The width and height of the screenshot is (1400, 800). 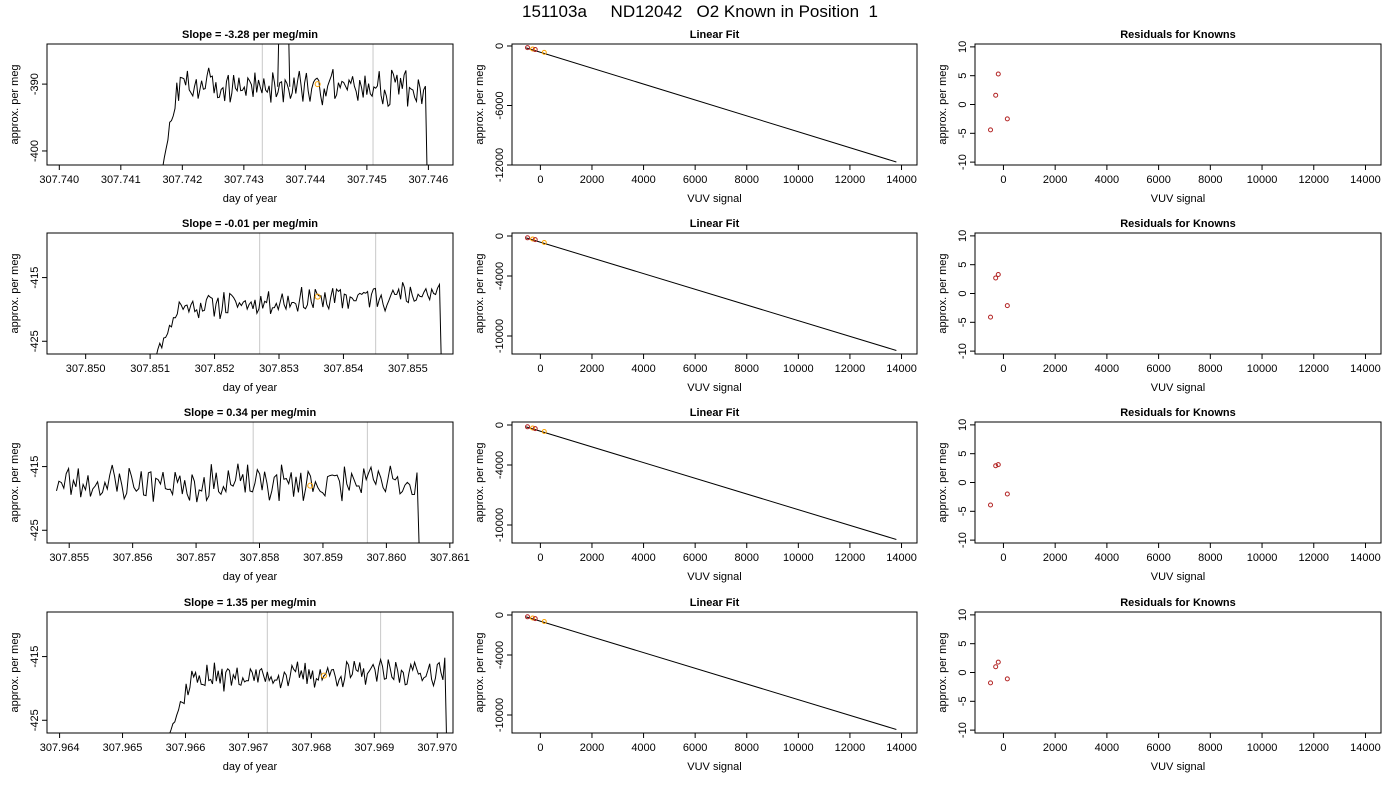 I want to click on figure-title: 151103a ND12042 O2 Known in Position 1, so click(x=700, y=11).